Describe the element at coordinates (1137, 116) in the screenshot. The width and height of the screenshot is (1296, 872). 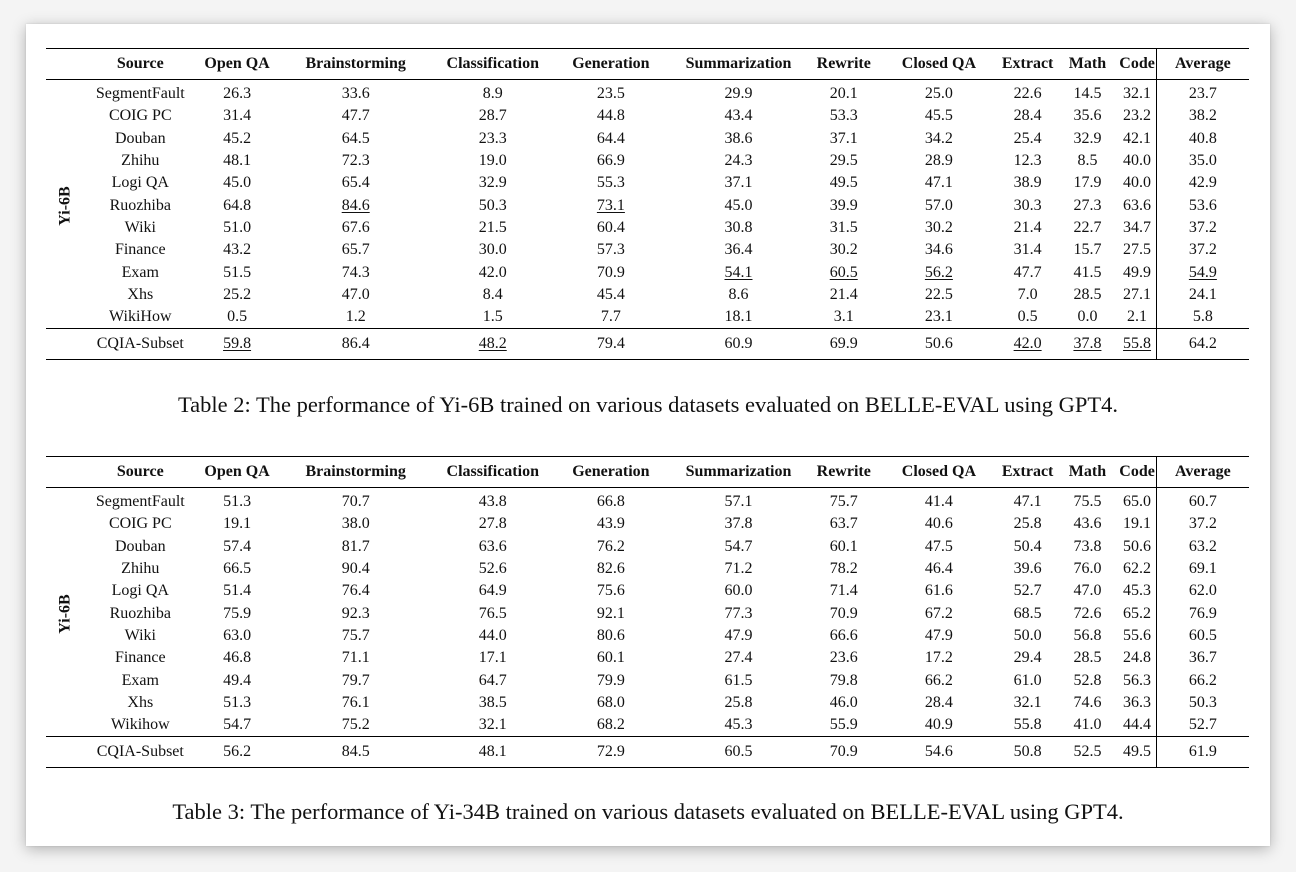
I see `score-cell: 23.2` at that location.